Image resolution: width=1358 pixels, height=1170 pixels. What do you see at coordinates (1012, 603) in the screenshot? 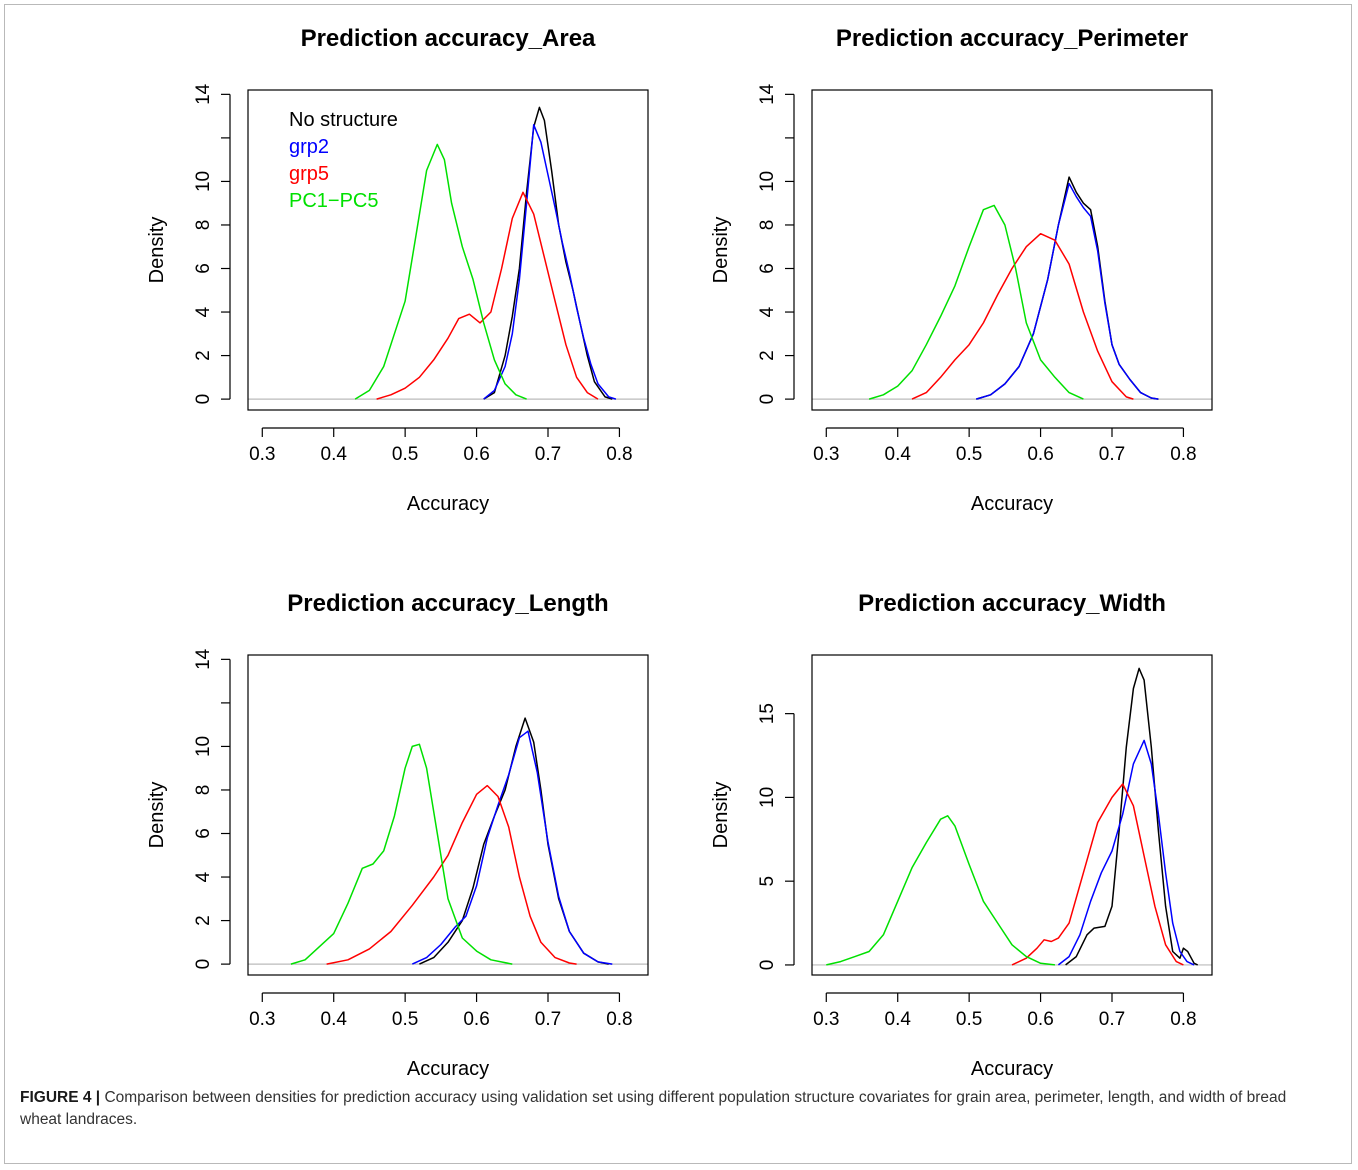
I see `chart-title: Prediction accuracy_Width` at bounding box center [1012, 603].